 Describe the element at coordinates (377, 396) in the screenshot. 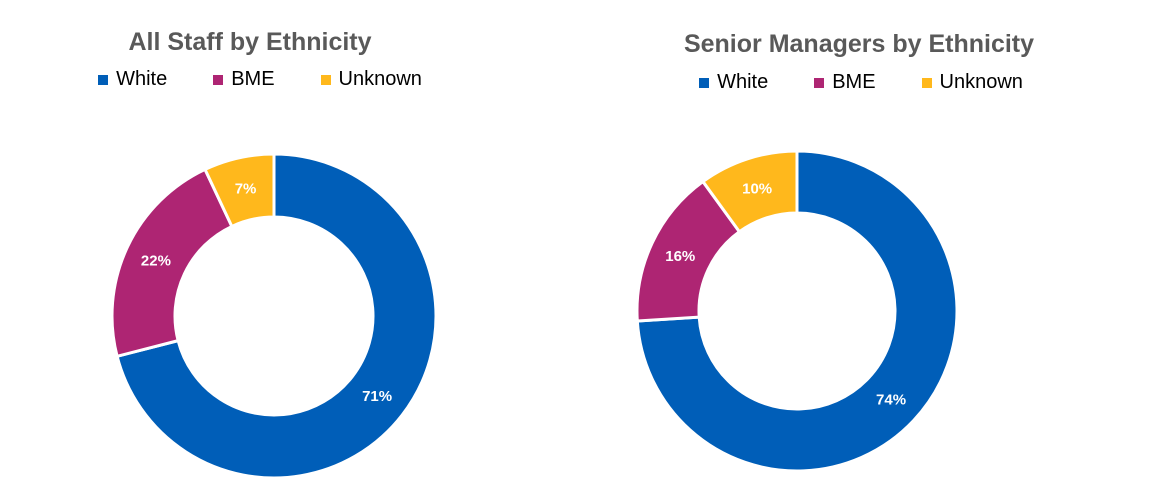

I see `data-label-white: 71%` at that location.